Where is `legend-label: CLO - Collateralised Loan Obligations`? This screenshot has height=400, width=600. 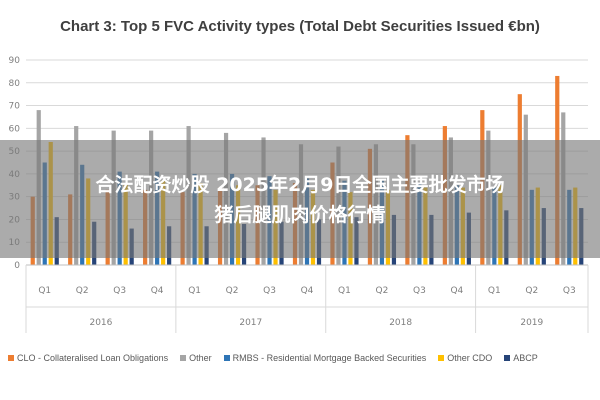 legend-label: CLO - Collateralised Loan Obligations is located at coordinates (93, 358).